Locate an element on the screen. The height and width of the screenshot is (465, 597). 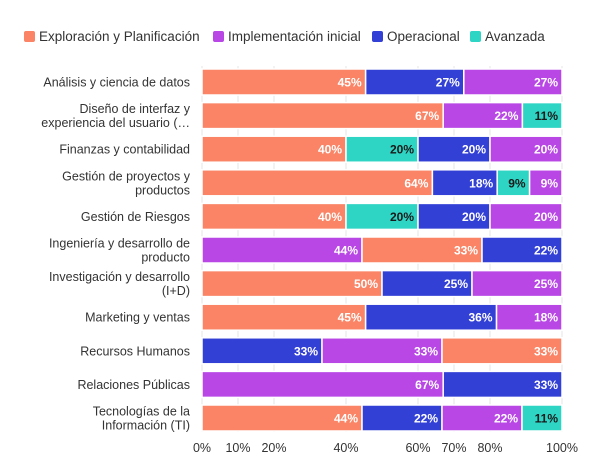
category-label: Gestión de proyectos y productos is located at coordinates (126, 183).